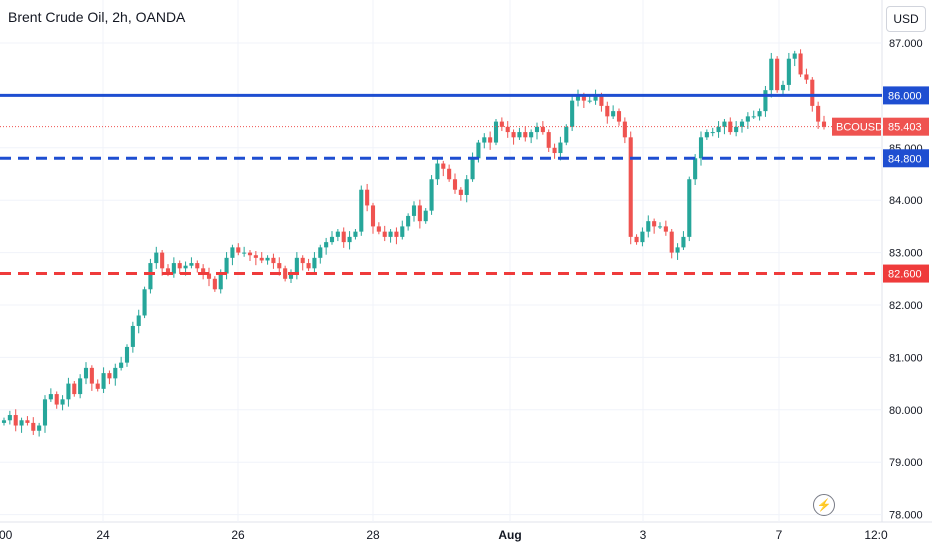  What do you see at coordinates (509, 535) in the screenshot?
I see `x-tick-label: Aug` at bounding box center [509, 535].